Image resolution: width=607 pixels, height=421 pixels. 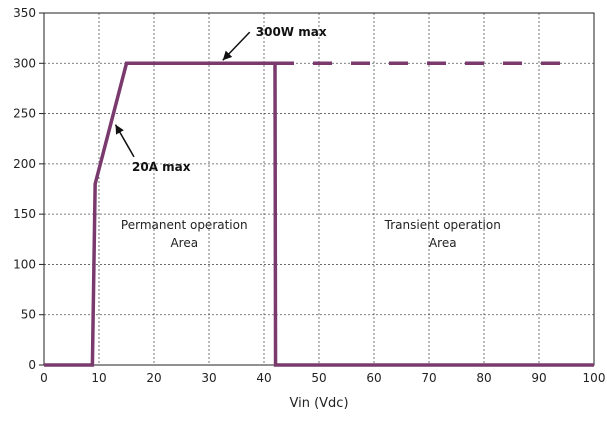 What do you see at coordinates (44, 378) in the screenshot?
I see `x-tick-label: 0` at bounding box center [44, 378].